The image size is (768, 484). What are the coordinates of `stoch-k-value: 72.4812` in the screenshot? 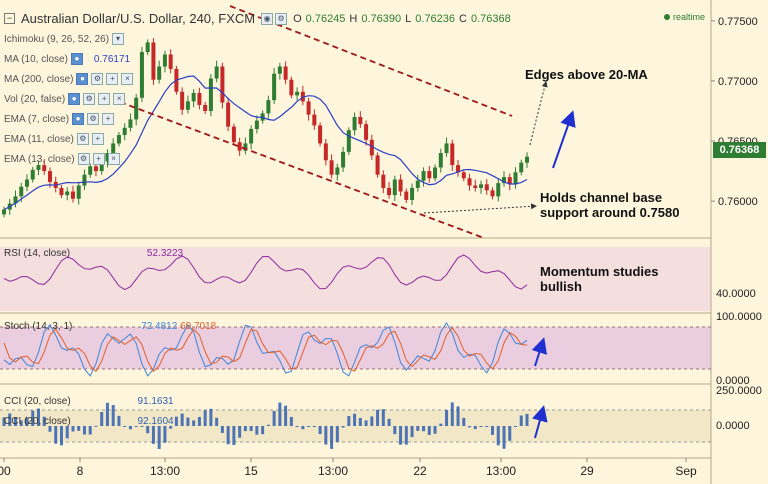 It's located at (159, 326).